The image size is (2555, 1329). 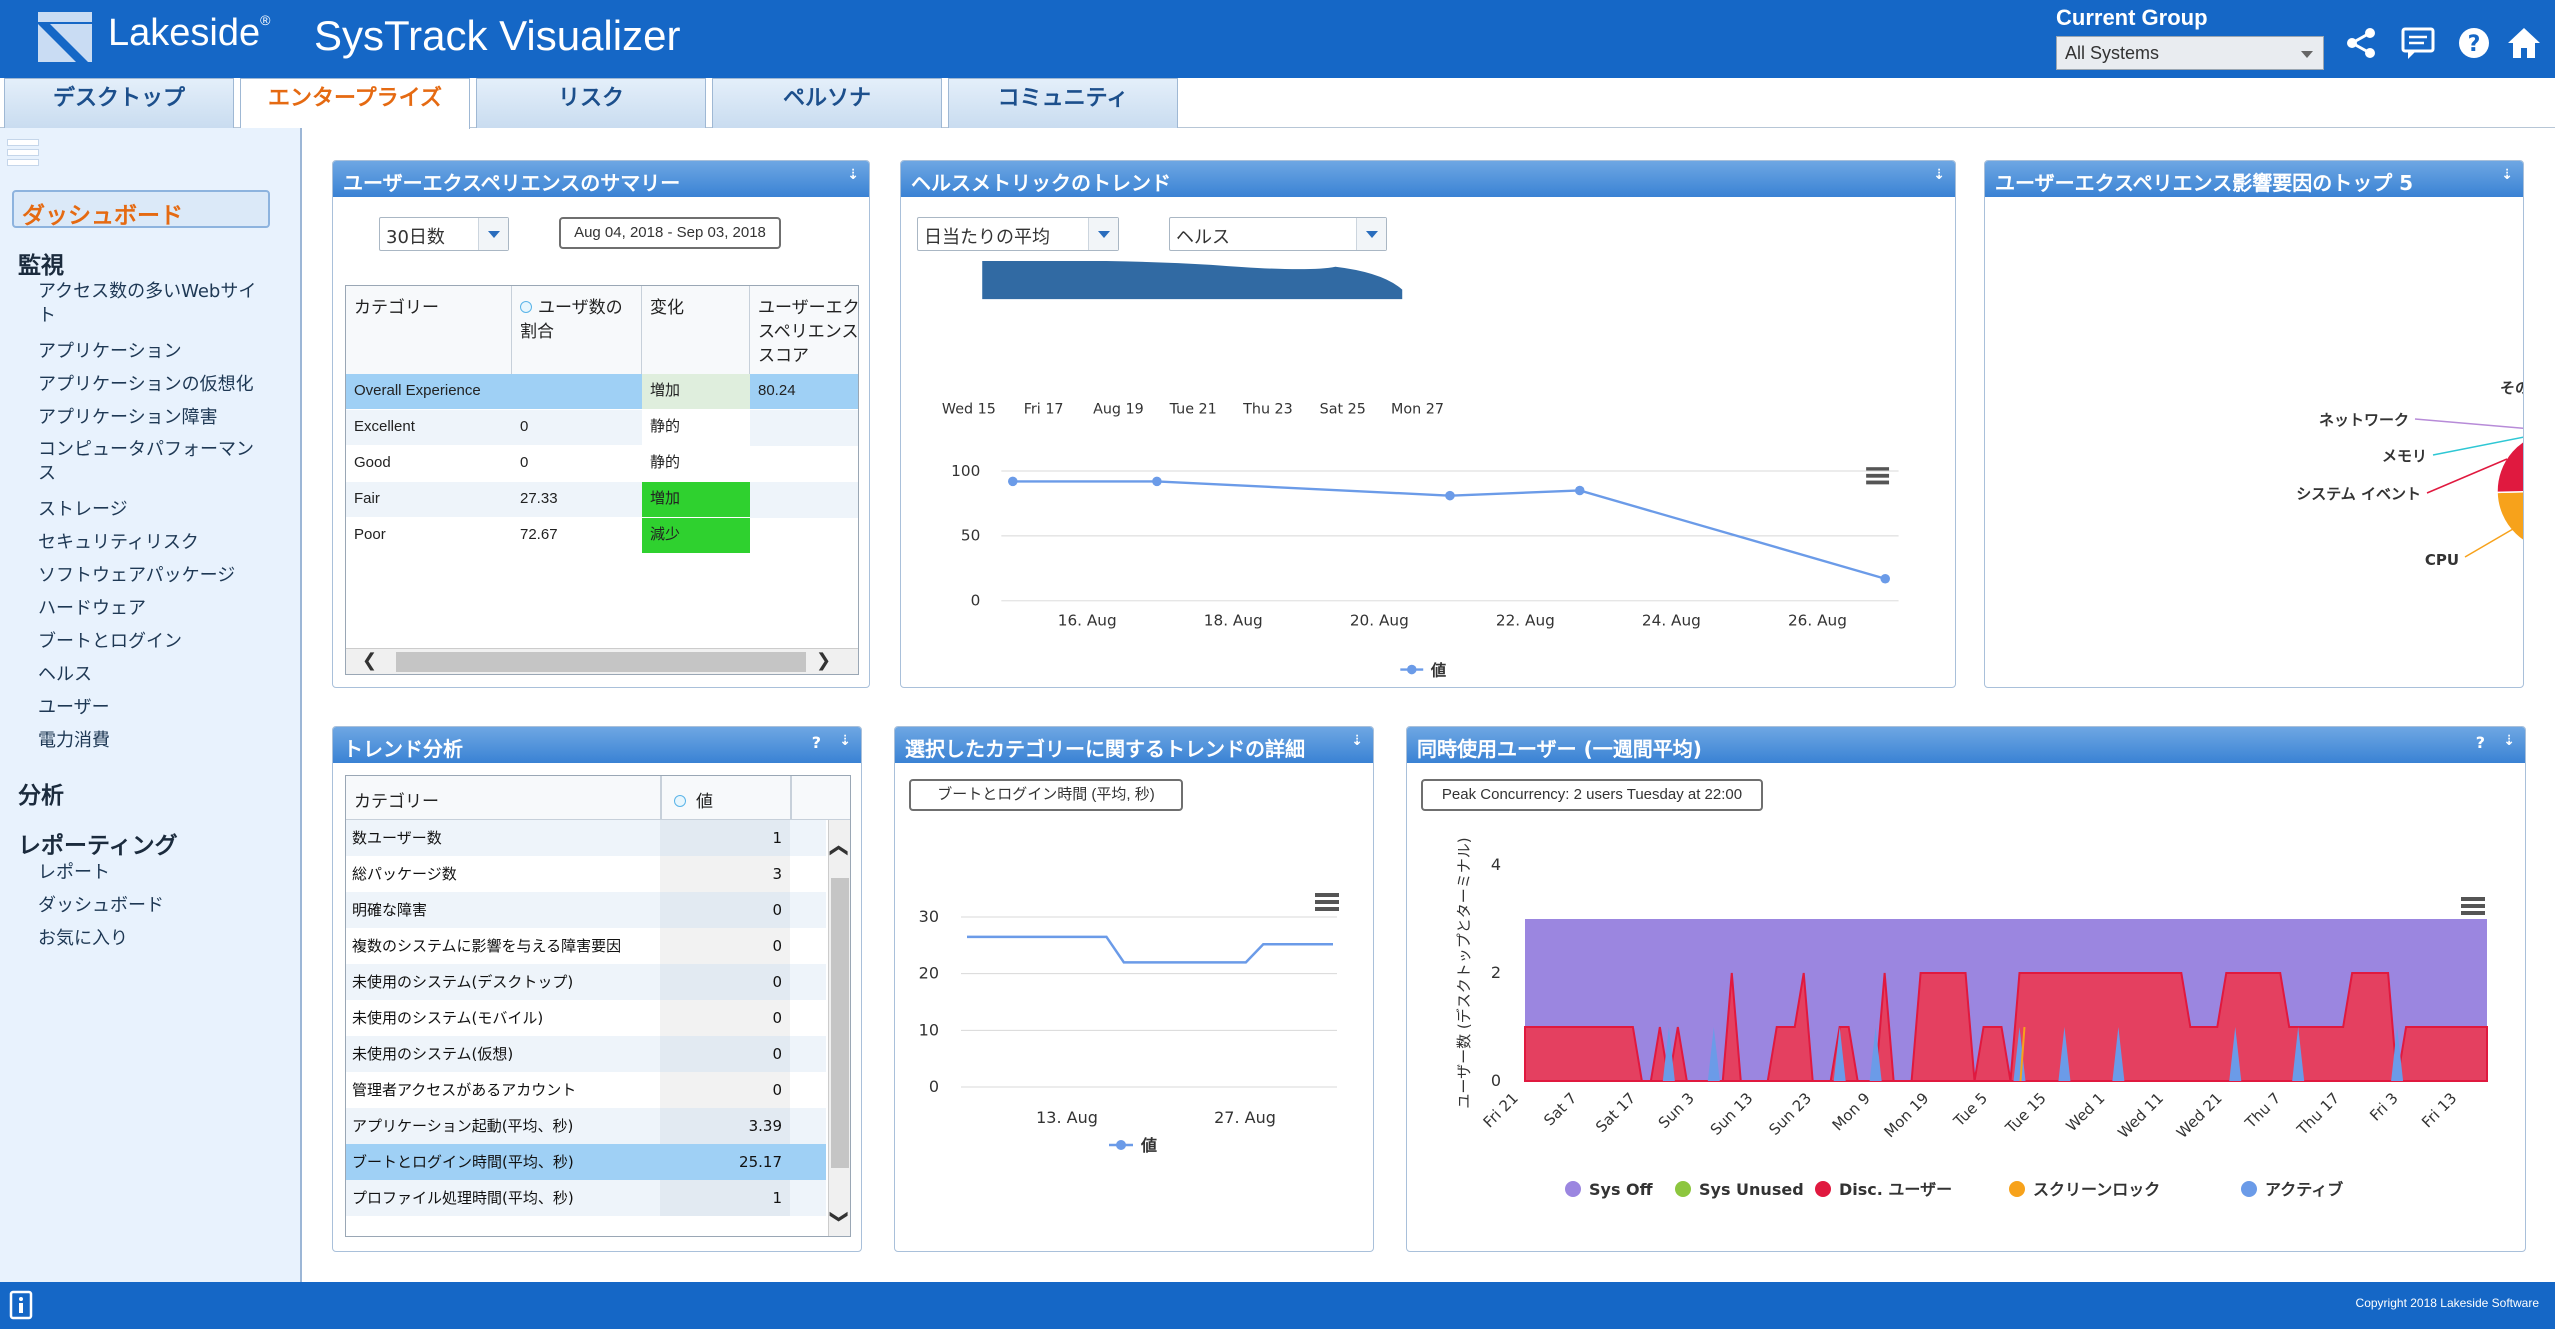 What do you see at coordinates (1417, 410) in the screenshot?
I see `navigator-label: Mon 27` at bounding box center [1417, 410].